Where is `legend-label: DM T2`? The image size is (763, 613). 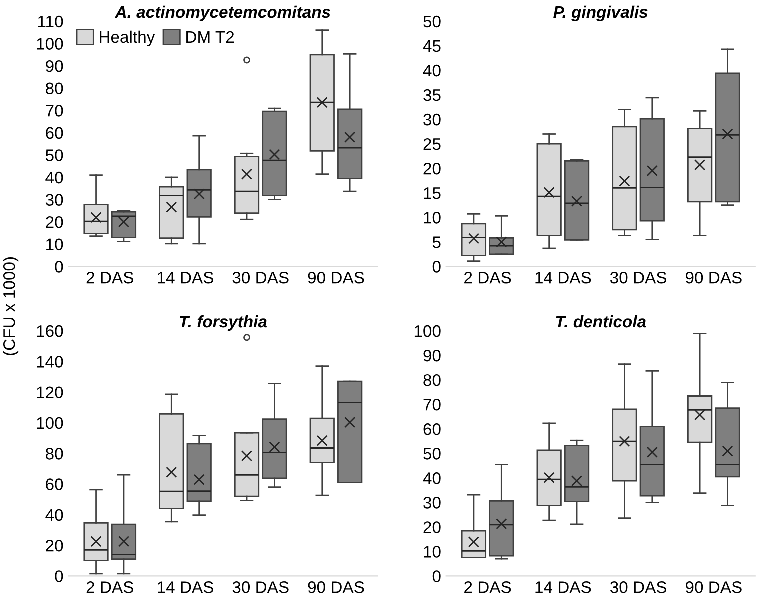 legend-label: DM T2 is located at coordinates (210, 37).